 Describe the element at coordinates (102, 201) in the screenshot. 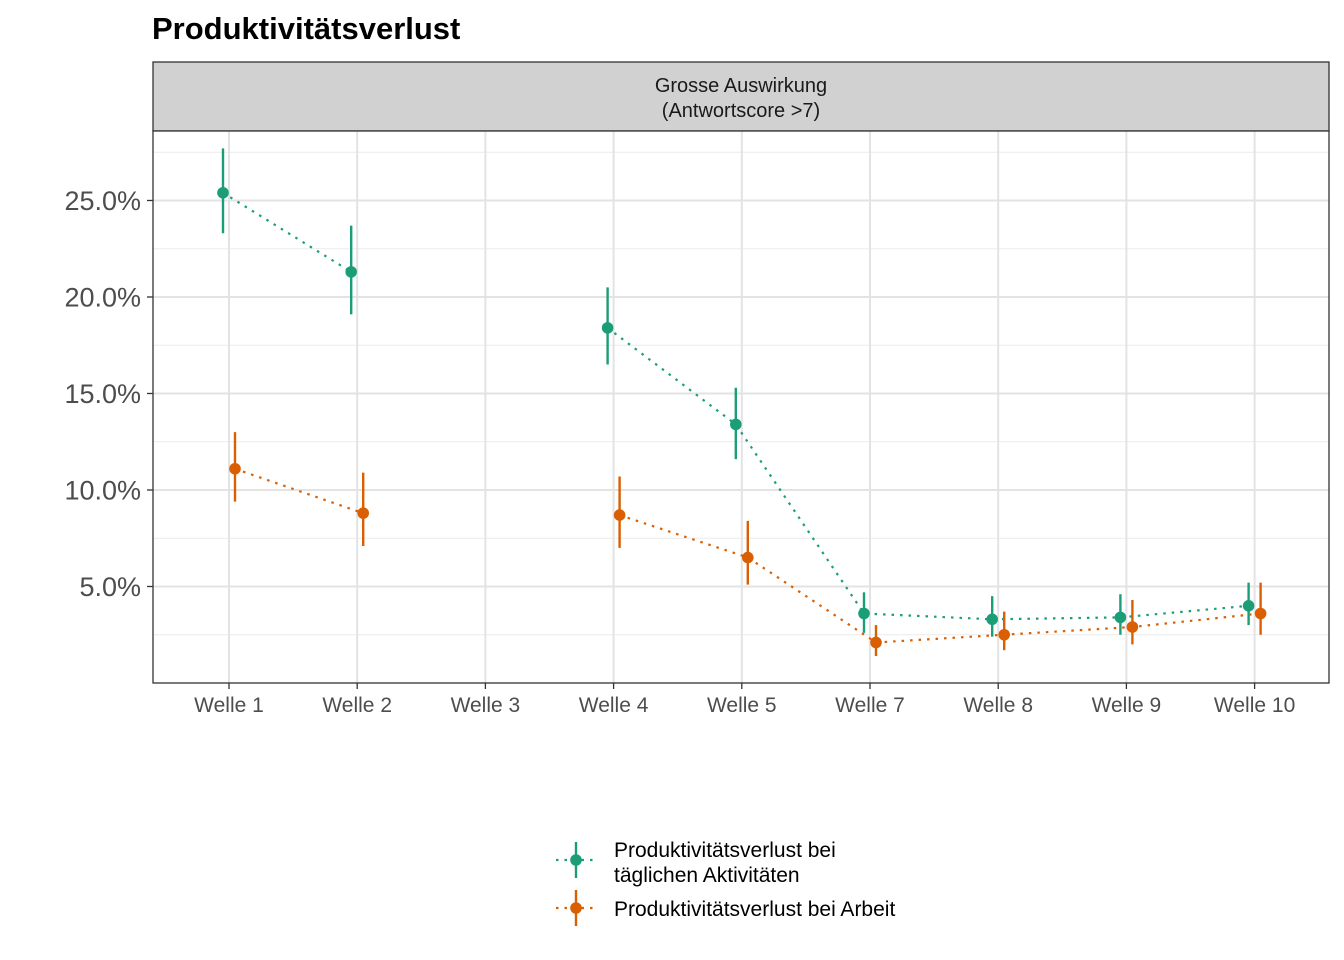

I see `y-tick-label: 25.0%` at that location.